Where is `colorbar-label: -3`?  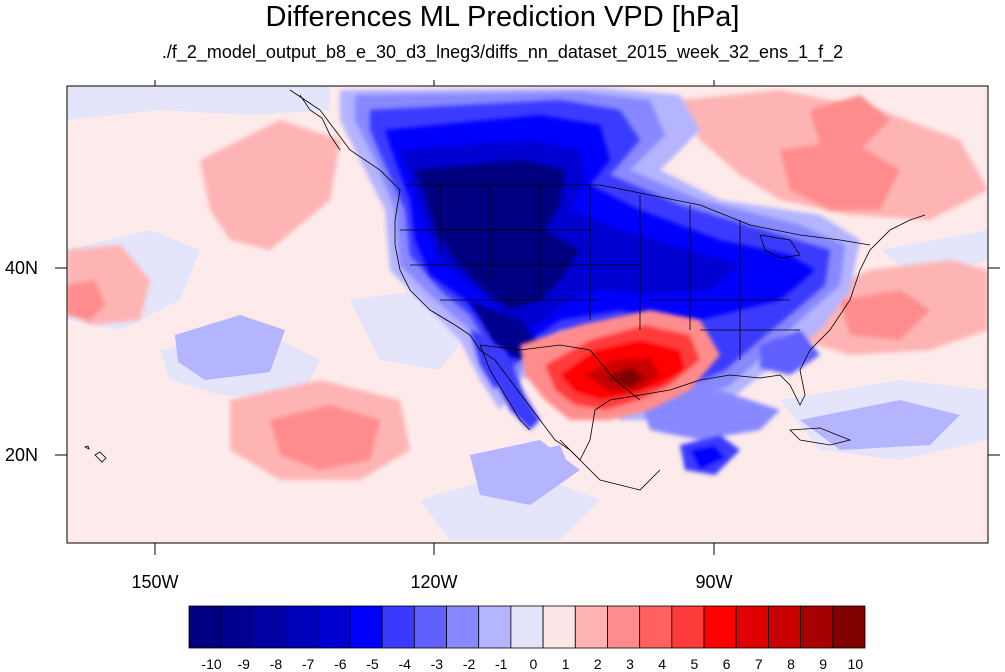 colorbar-label: -3 is located at coordinates (437, 664).